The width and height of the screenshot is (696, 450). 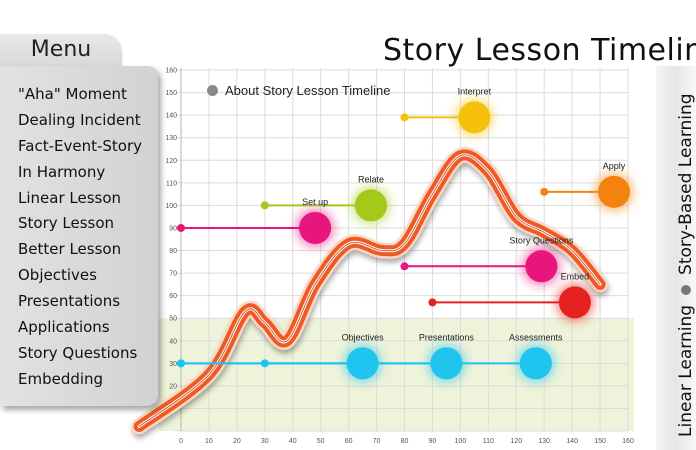 What do you see at coordinates (321, 441) in the screenshot?
I see `x-tick-label: 50` at bounding box center [321, 441].